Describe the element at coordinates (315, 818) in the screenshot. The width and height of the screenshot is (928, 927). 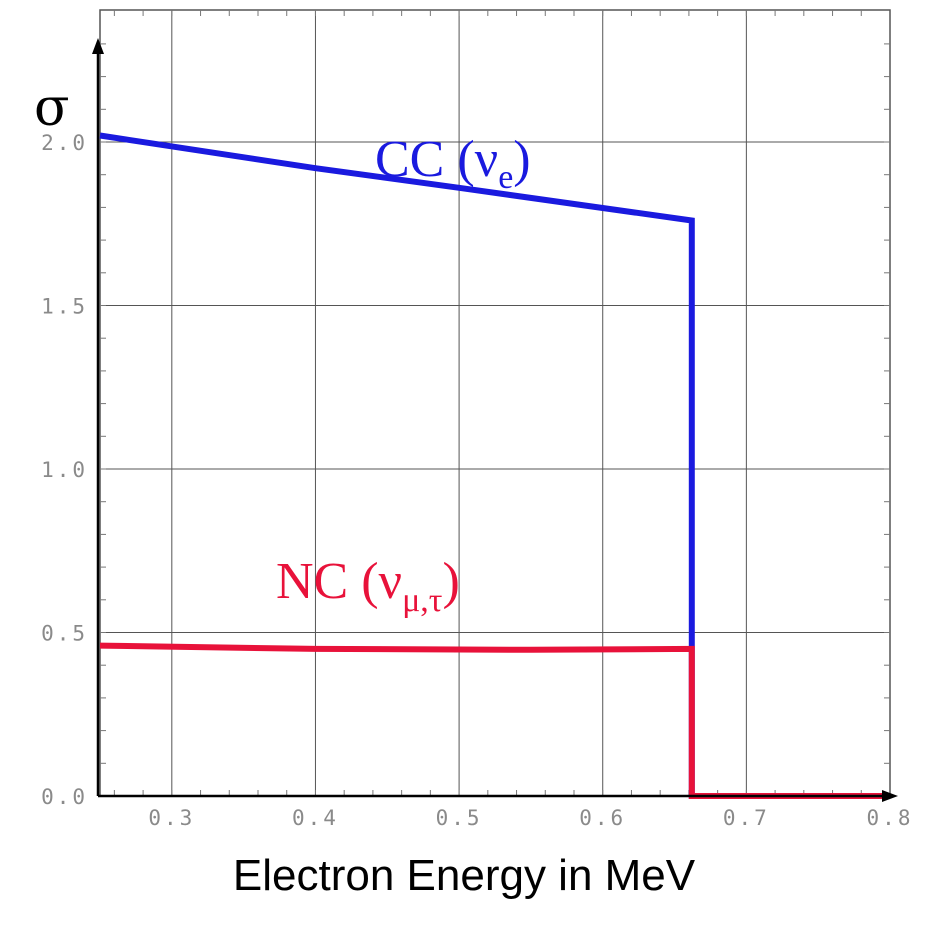
I see `x-tick-label: 0.4` at that location.